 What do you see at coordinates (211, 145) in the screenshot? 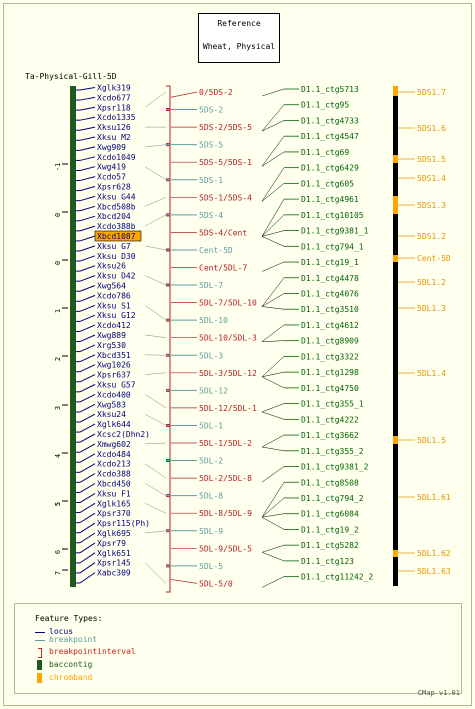
I see `breakpoint-label: 5DS-5` at bounding box center [211, 145].